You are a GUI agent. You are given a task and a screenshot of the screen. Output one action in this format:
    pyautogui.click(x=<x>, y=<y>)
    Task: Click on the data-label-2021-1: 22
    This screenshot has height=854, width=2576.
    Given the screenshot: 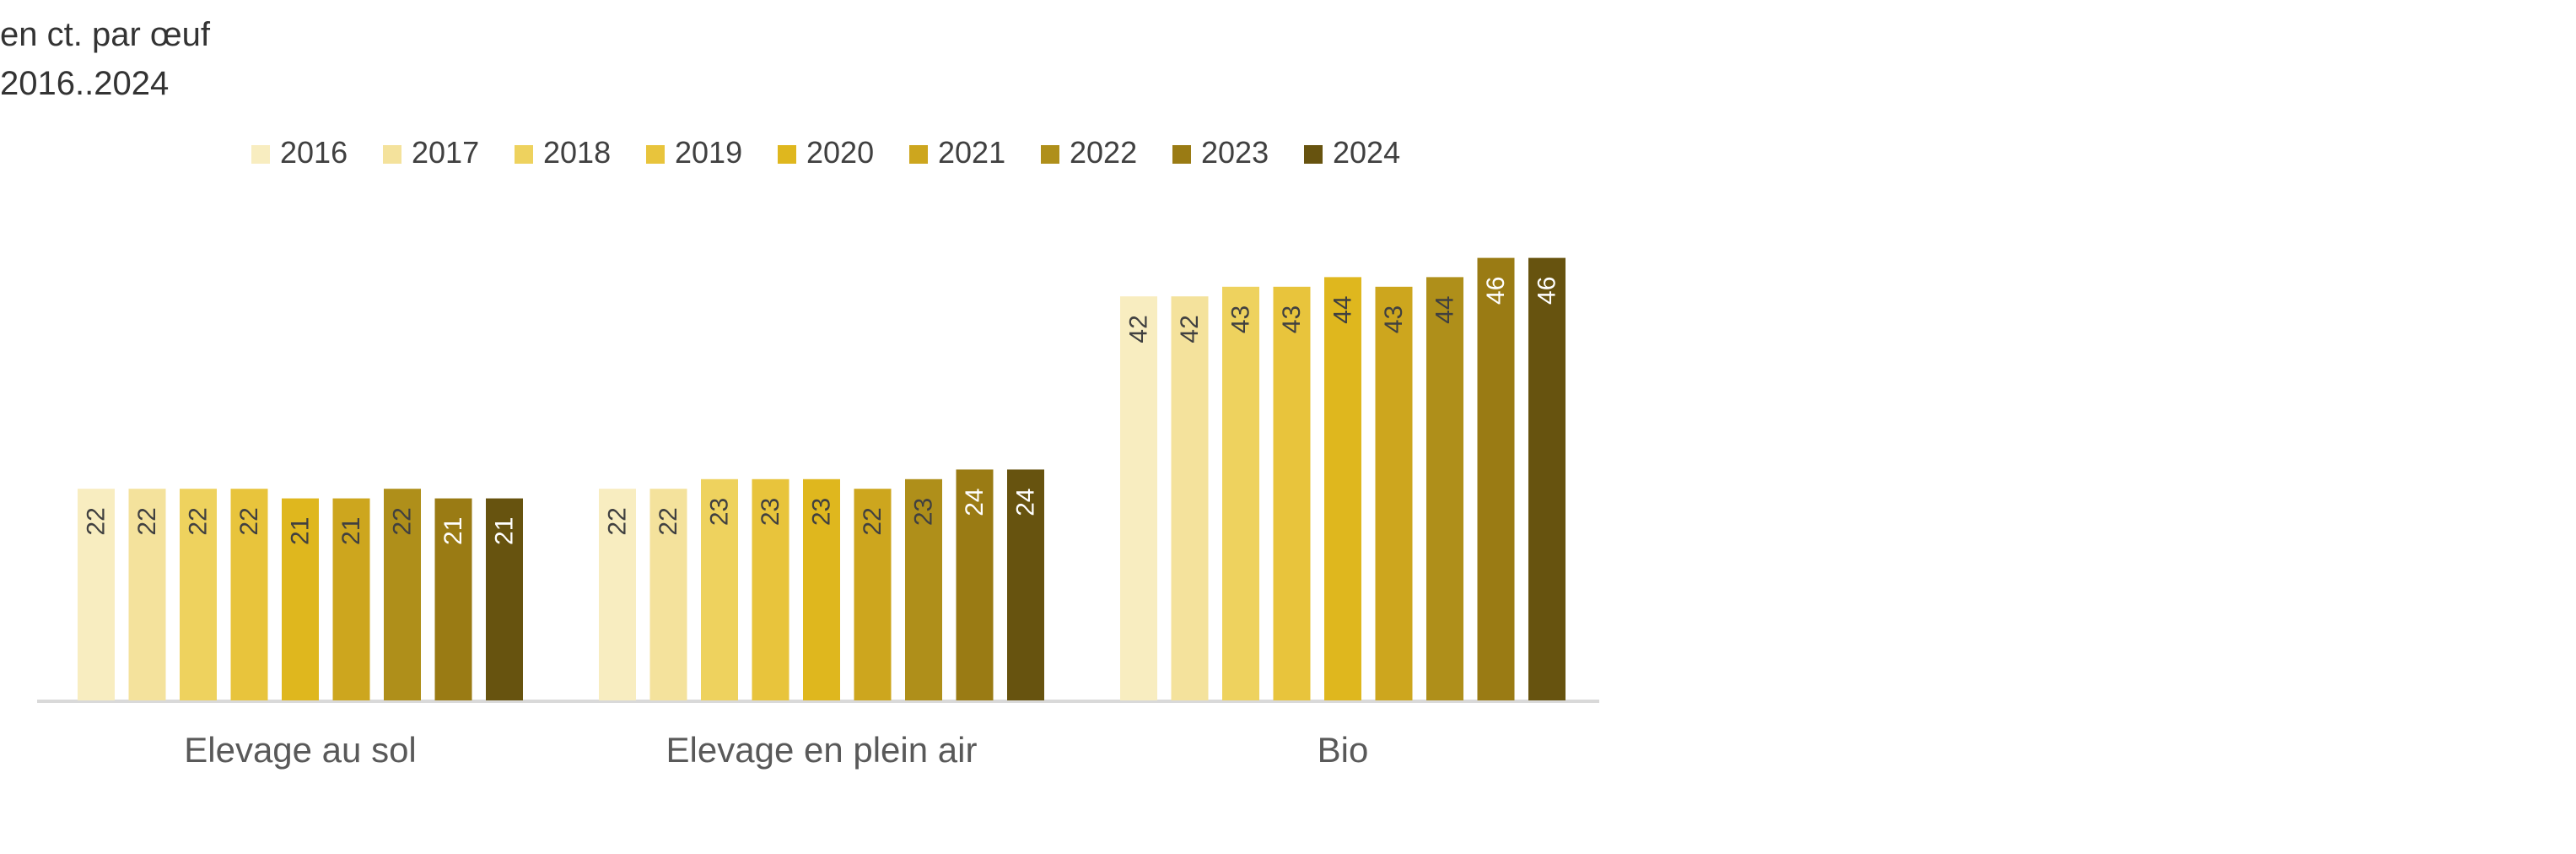 What is the action you would take?
    pyautogui.click(x=873, y=521)
    